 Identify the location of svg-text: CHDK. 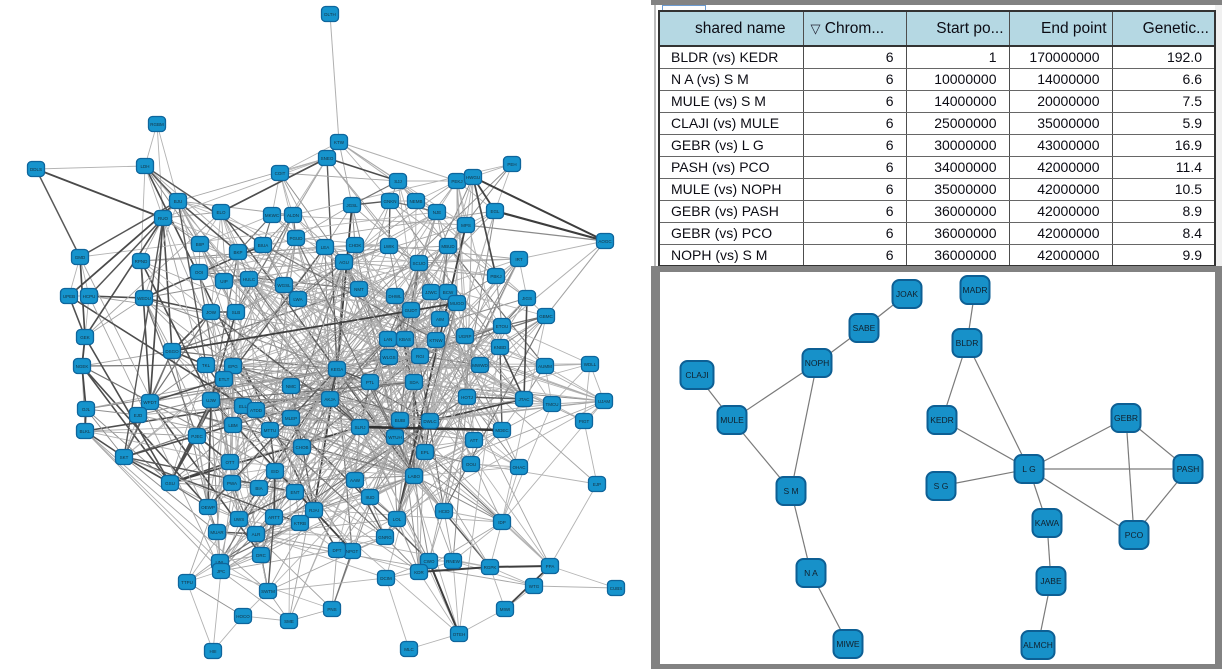
(355, 245).